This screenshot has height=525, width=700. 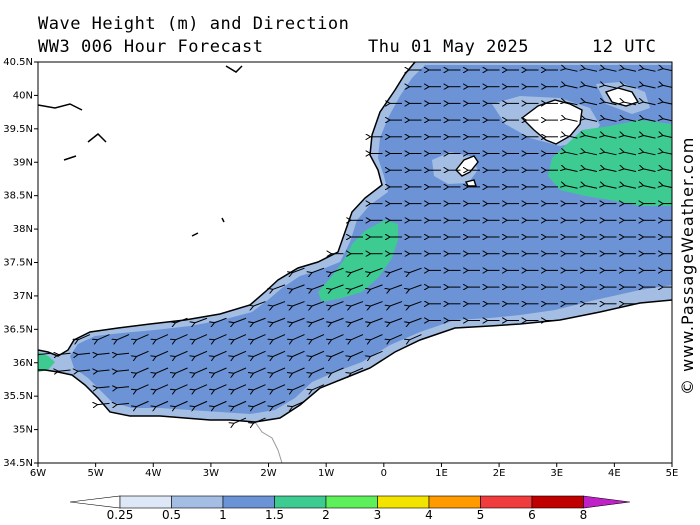 What do you see at coordinates (18, 196) in the screenshot?
I see `lat-label: 38.5N` at bounding box center [18, 196].